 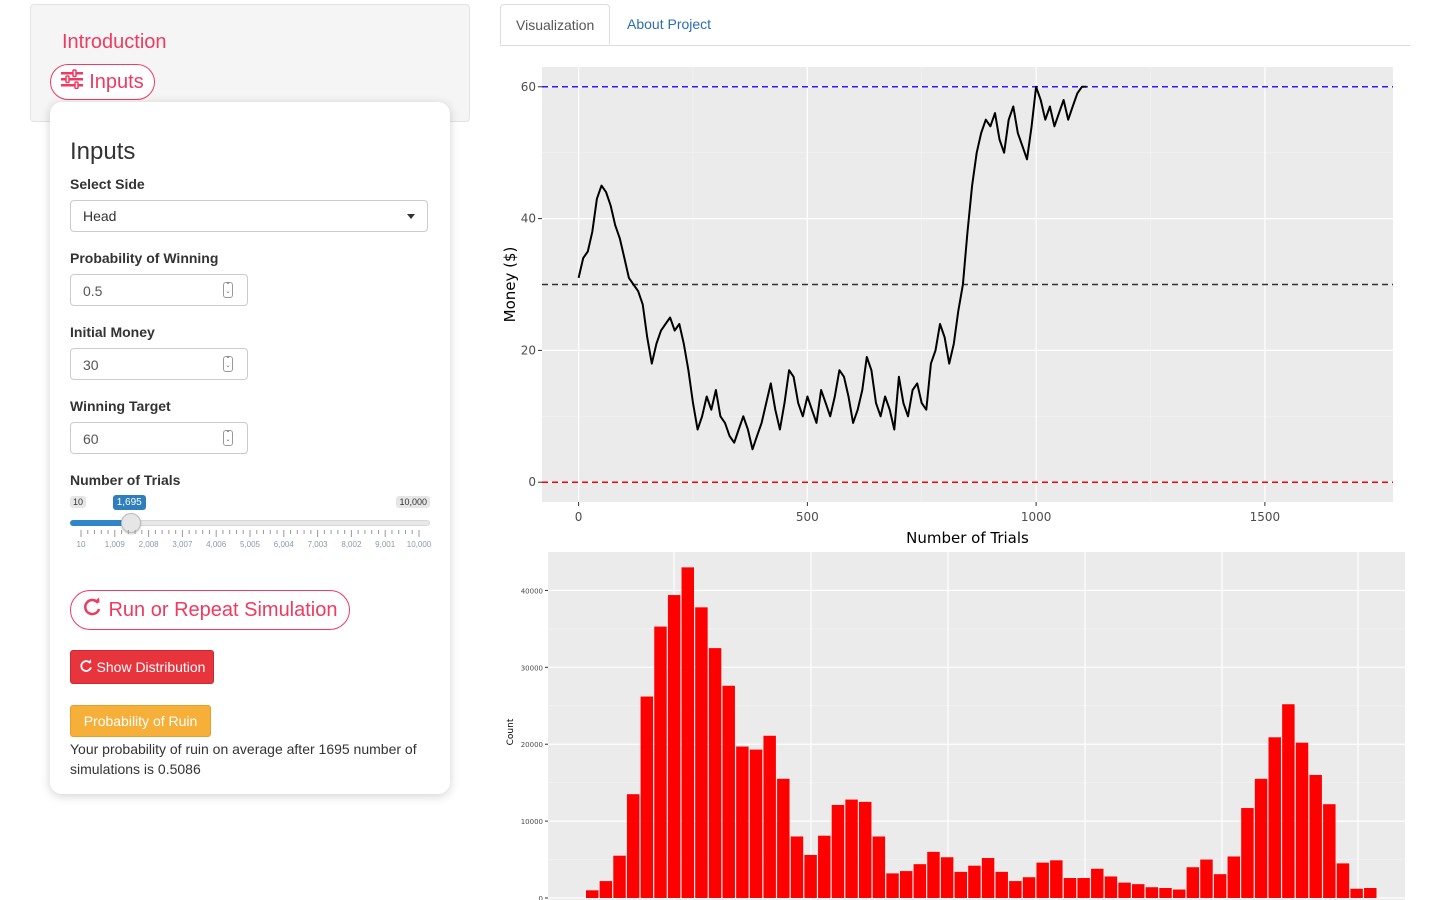 I want to click on trials-label: Number of Trials, so click(x=125, y=480).